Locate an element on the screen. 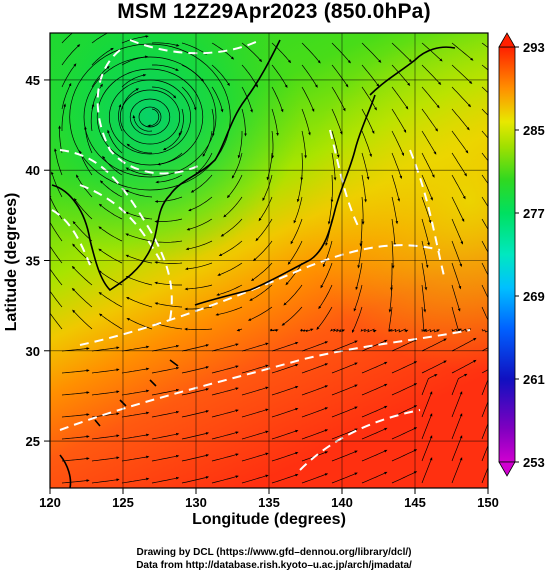 The image size is (548, 573). y-tick-label: 30 is located at coordinates (33, 351).